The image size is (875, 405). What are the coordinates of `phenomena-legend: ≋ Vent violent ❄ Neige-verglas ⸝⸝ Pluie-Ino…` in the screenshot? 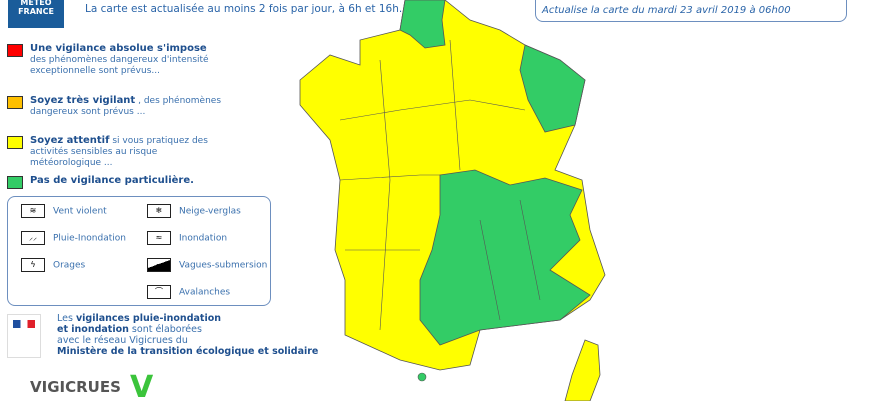 It's located at (139, 251).